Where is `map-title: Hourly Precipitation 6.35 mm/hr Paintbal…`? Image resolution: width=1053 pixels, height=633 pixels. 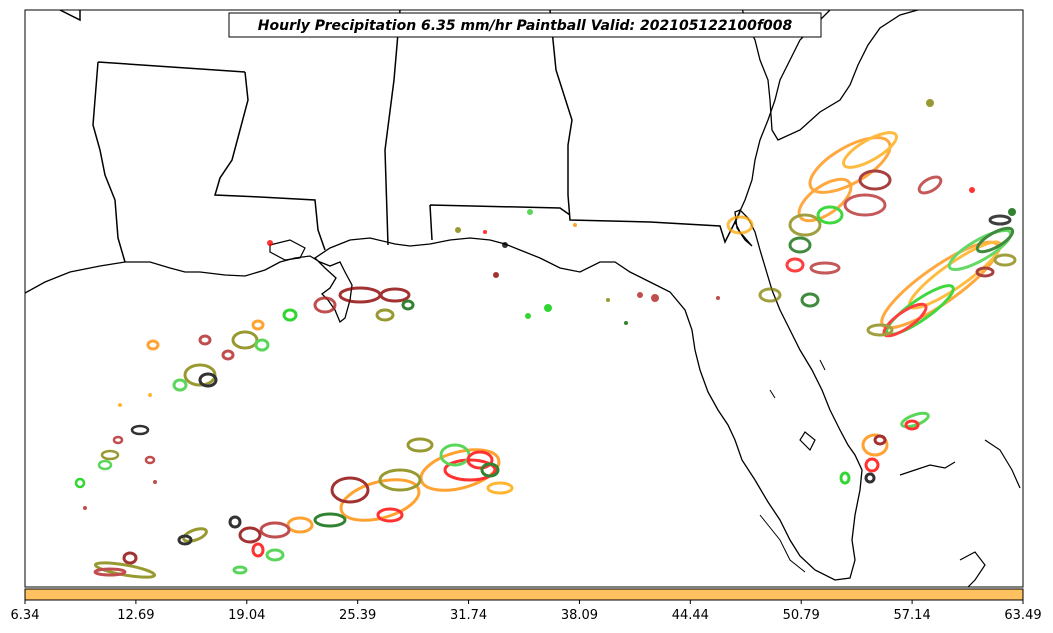 map-title: Hourly Precipitation 6.35 mm/hr Paintbal… is located at coordinates (525, 26).